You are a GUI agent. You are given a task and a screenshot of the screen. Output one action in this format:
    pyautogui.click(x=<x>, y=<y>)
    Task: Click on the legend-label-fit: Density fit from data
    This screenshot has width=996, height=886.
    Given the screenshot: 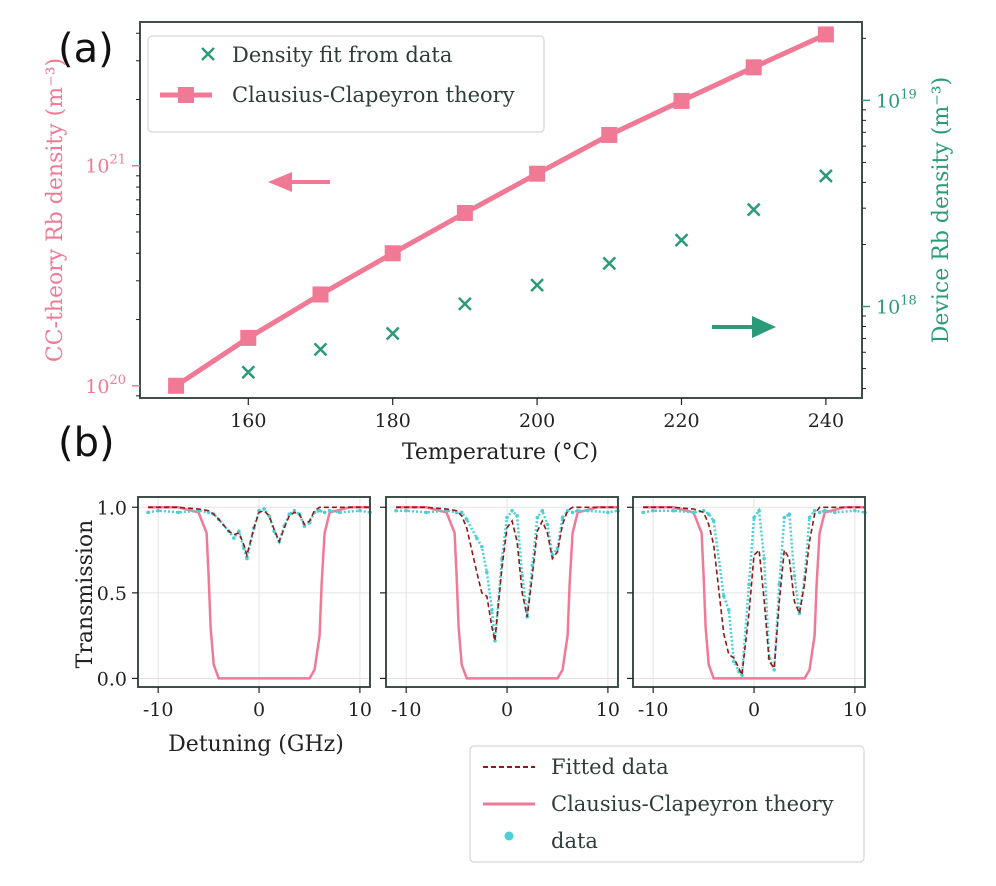 What is the action you would take?
    pyautogui.click(x=342, y=55)
    